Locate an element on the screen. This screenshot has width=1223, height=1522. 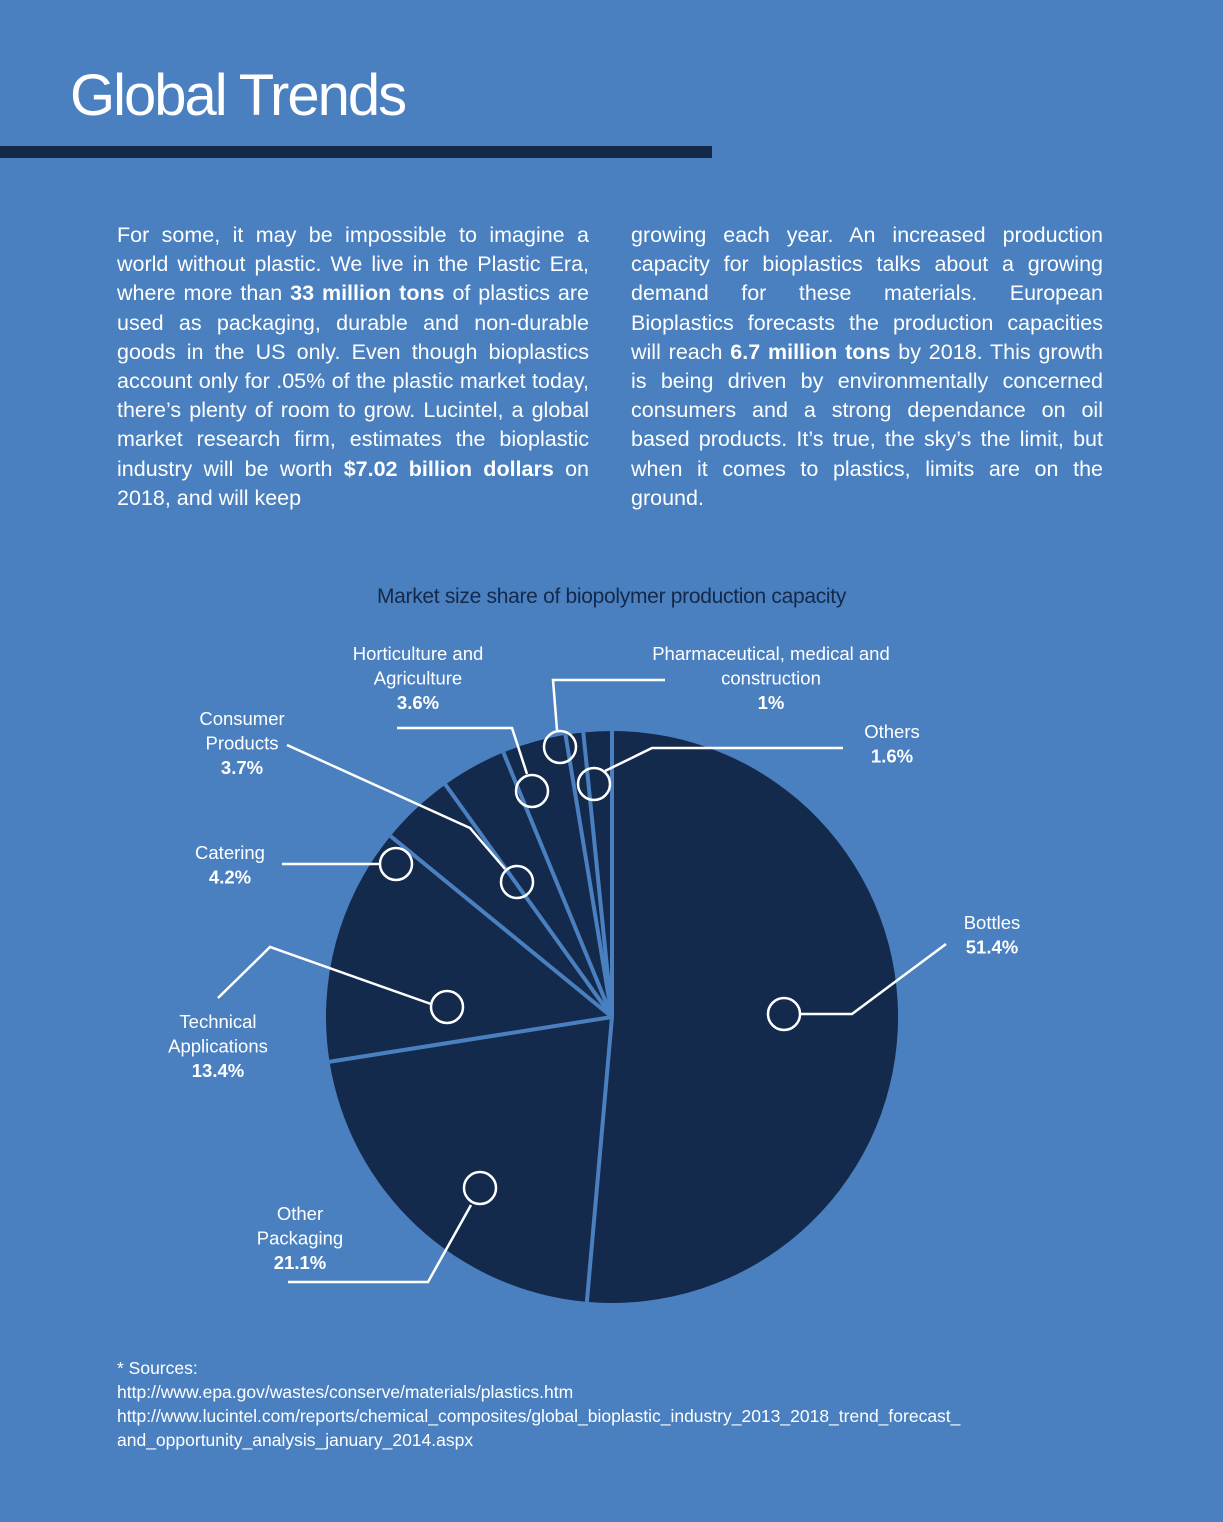
slice-label-7-line-0: Others is located at coordinates (892, 731).